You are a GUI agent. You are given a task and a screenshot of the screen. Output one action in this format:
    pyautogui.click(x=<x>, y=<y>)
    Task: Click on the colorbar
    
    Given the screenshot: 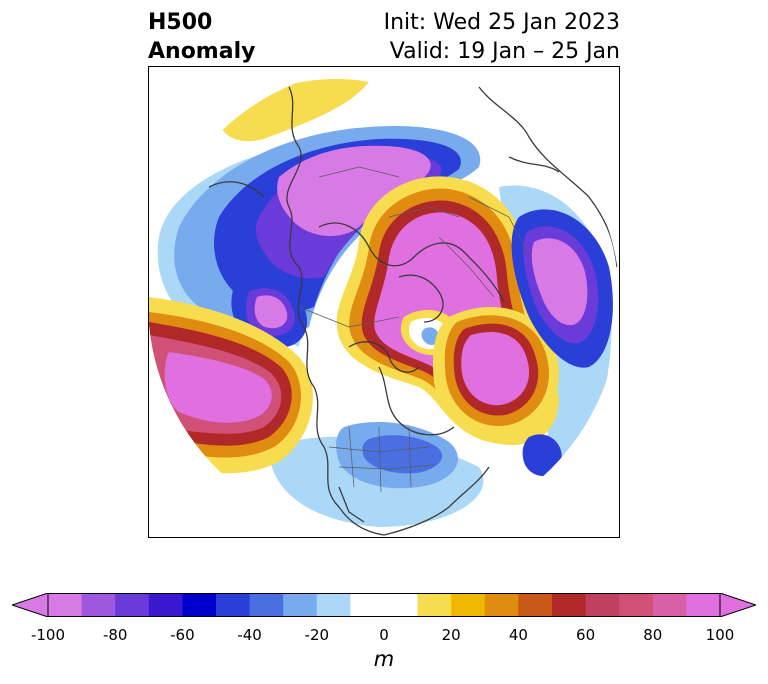 What is the action you would take?
    pyautogui.click(x=384, y=605)
    